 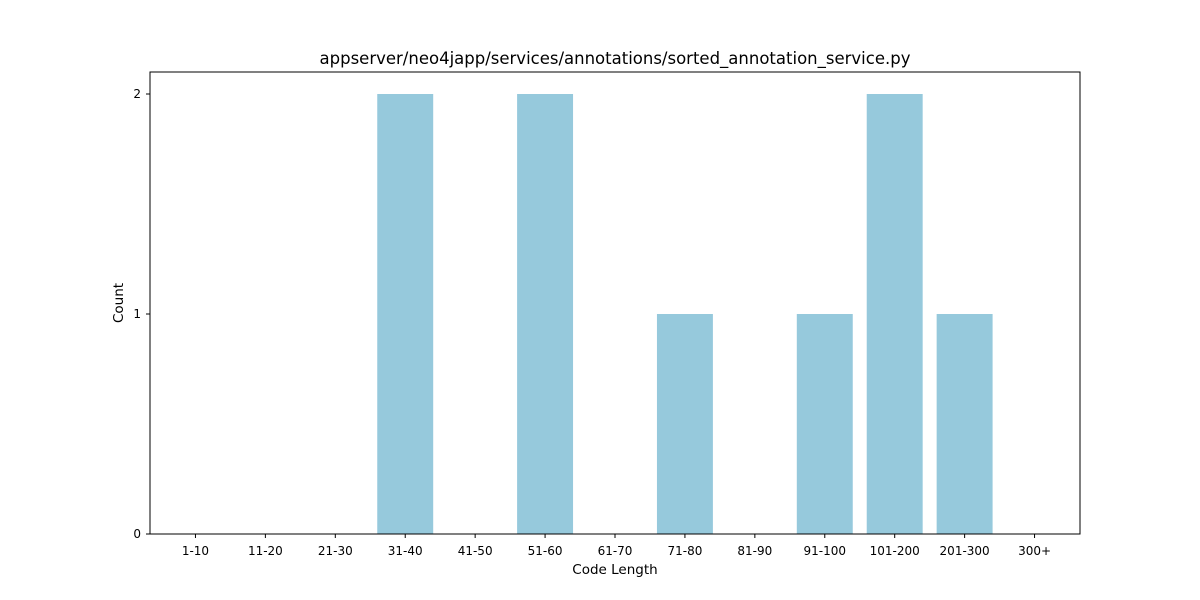 I want to click on x-tick-label: 61-70, so click(x=615, y=551).